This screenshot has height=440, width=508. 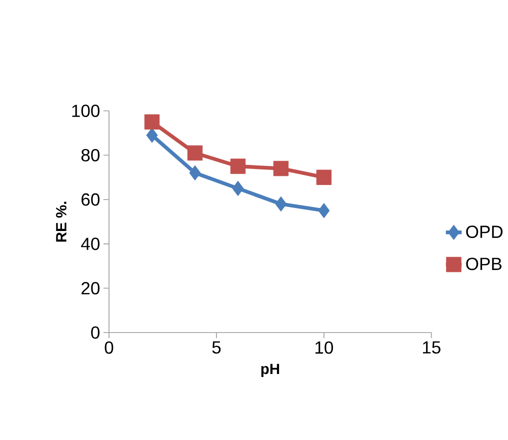 I want to click on x-tick-label: 5, so click(x=216, y=348).